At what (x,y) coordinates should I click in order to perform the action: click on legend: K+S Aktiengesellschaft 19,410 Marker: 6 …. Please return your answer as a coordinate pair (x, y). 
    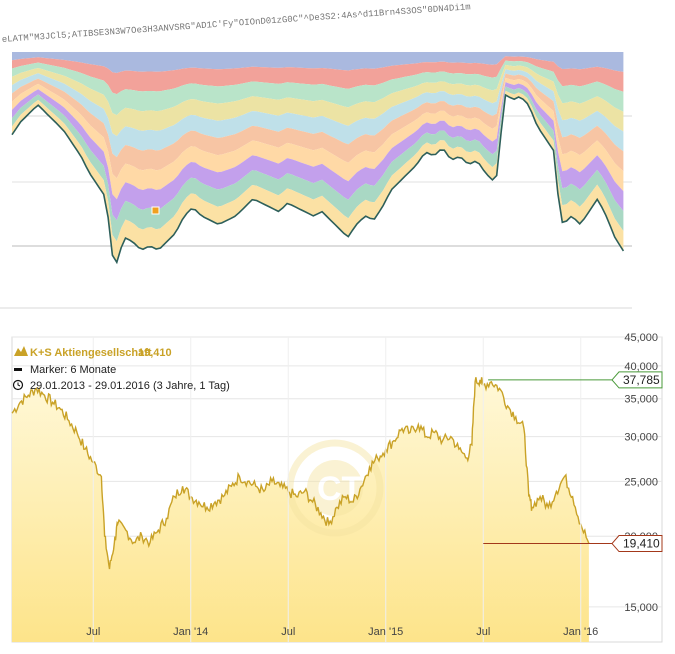
    Looking at the image, I should click on (121, 369).